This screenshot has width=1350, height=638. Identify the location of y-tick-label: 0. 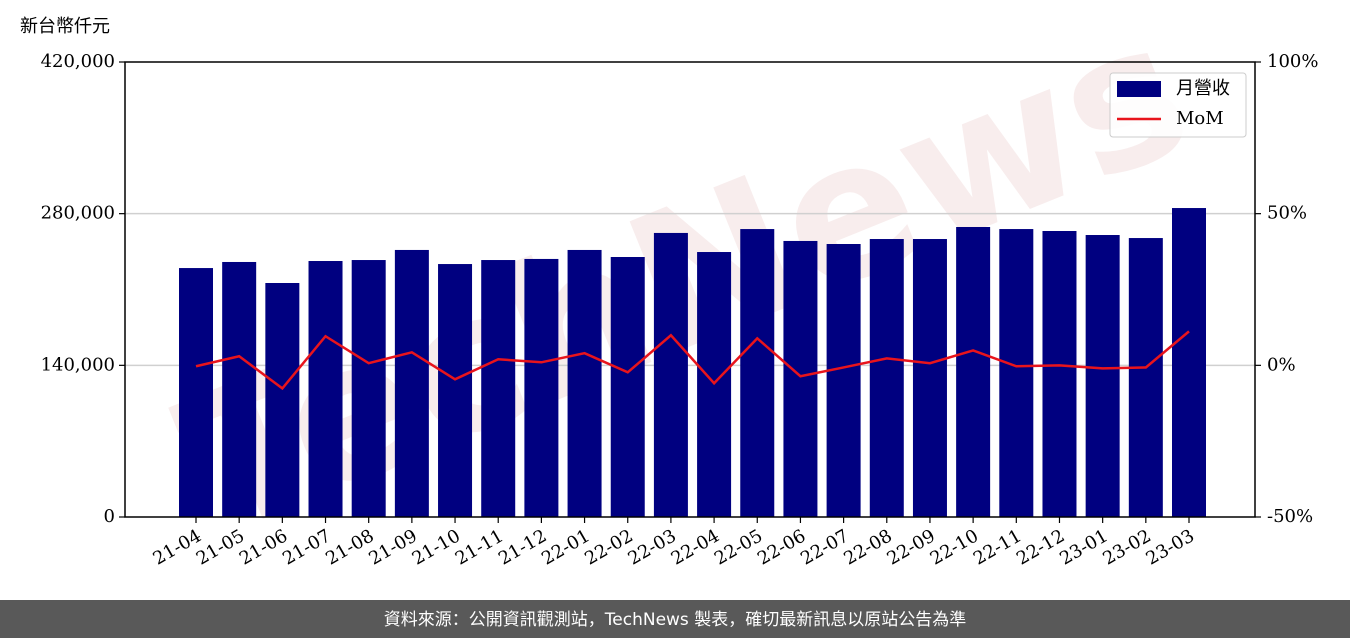
(109, 516).